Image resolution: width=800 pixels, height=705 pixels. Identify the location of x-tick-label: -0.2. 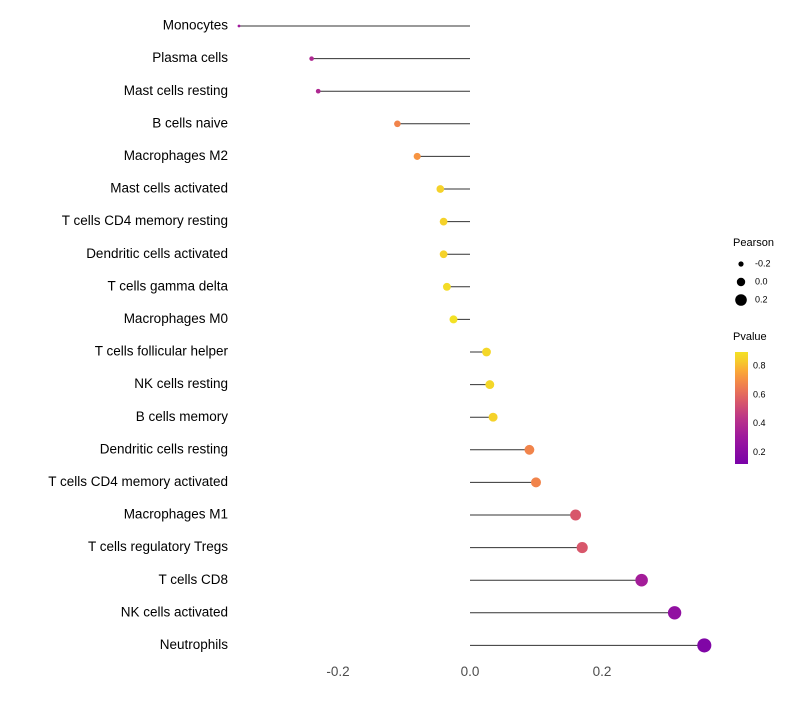
(337, 671).